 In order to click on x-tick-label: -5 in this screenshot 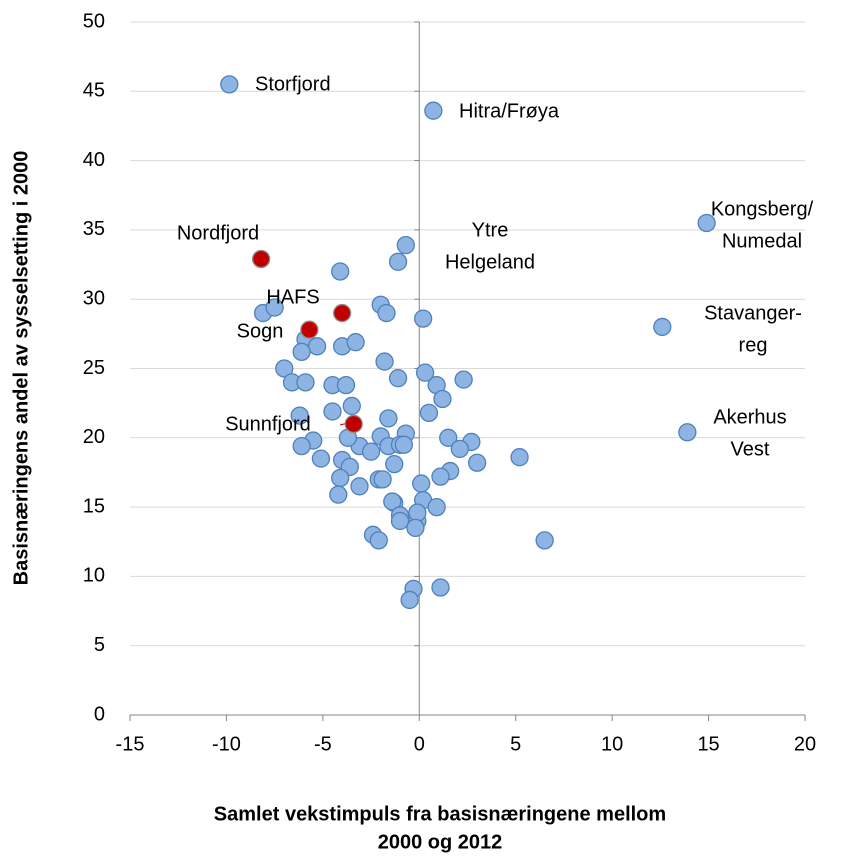, I will do `click(323, 744)`.